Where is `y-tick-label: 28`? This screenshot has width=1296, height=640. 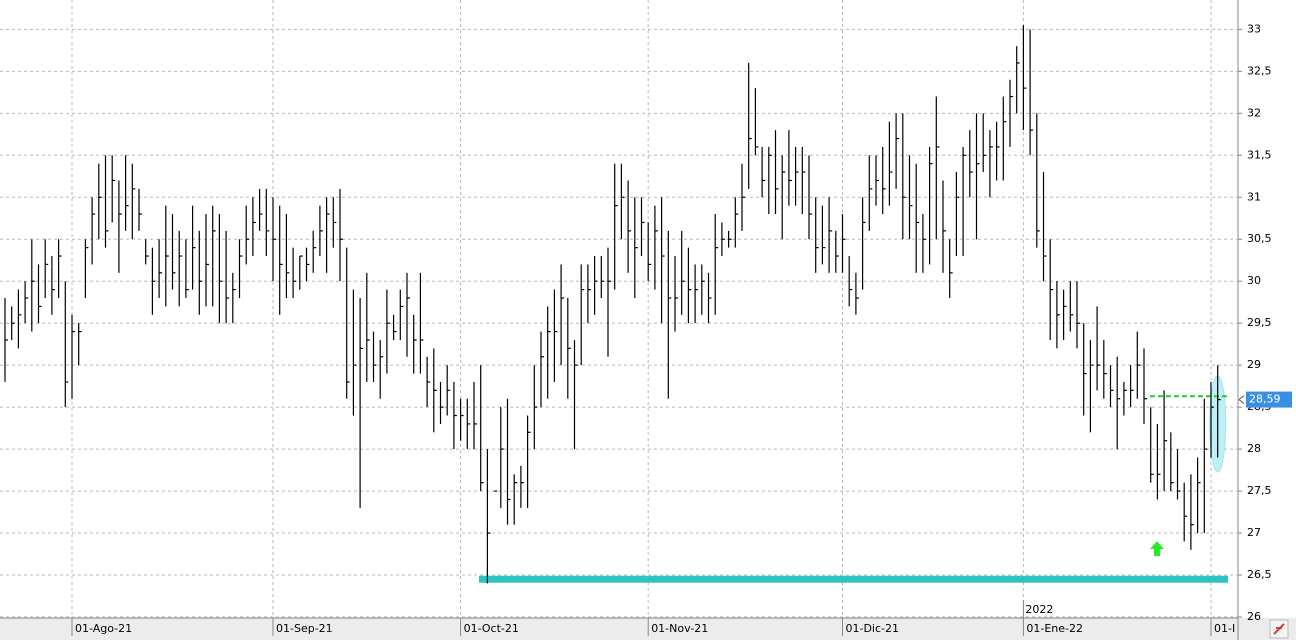
y-tick-label: 28 is located at coordinates (1254, 448).